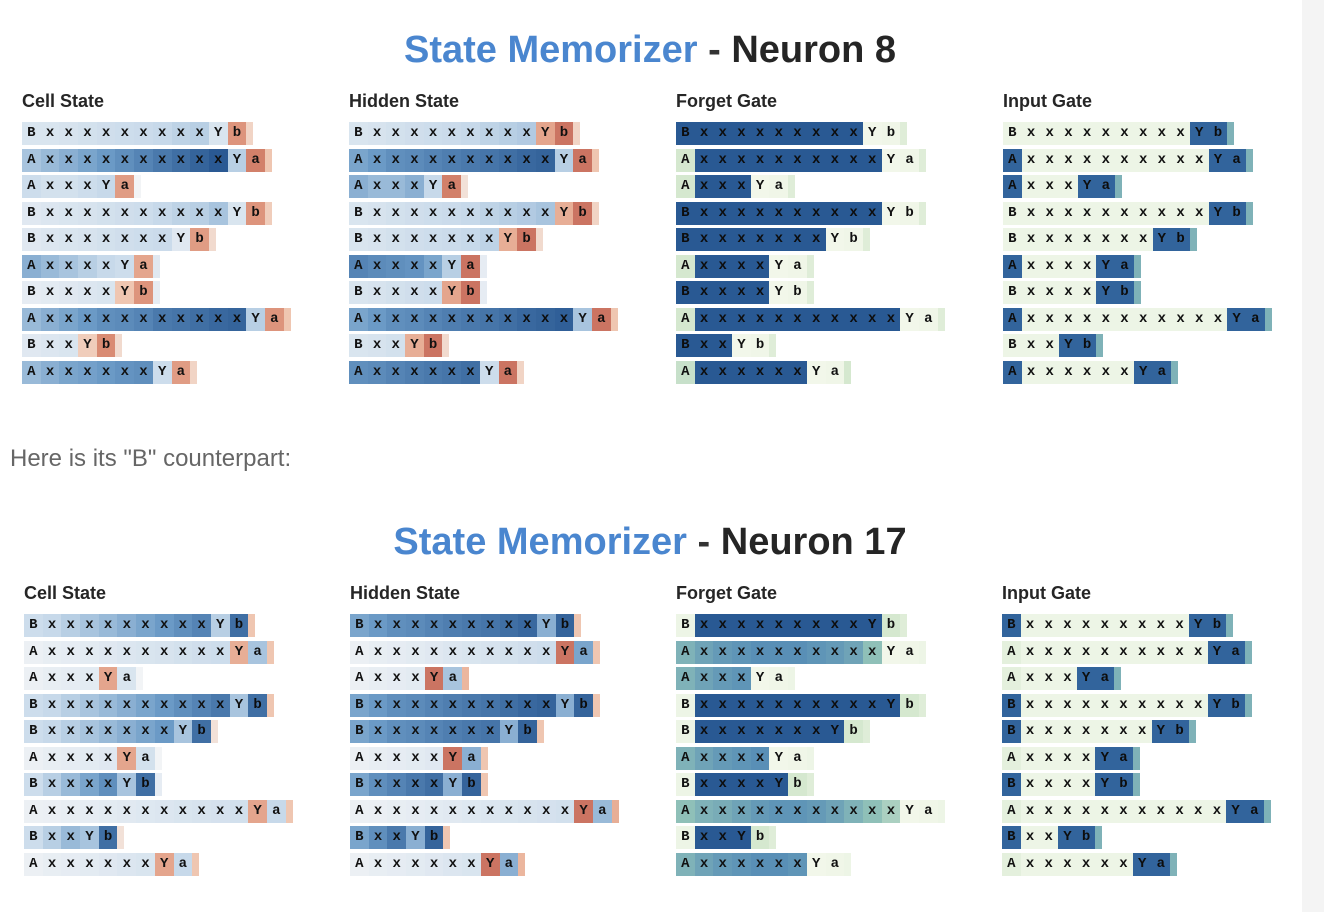  What do you see at coordinates (1012, 319) in the screenshot?
I see `token-cell: A` at bounding box center [1012, 319].